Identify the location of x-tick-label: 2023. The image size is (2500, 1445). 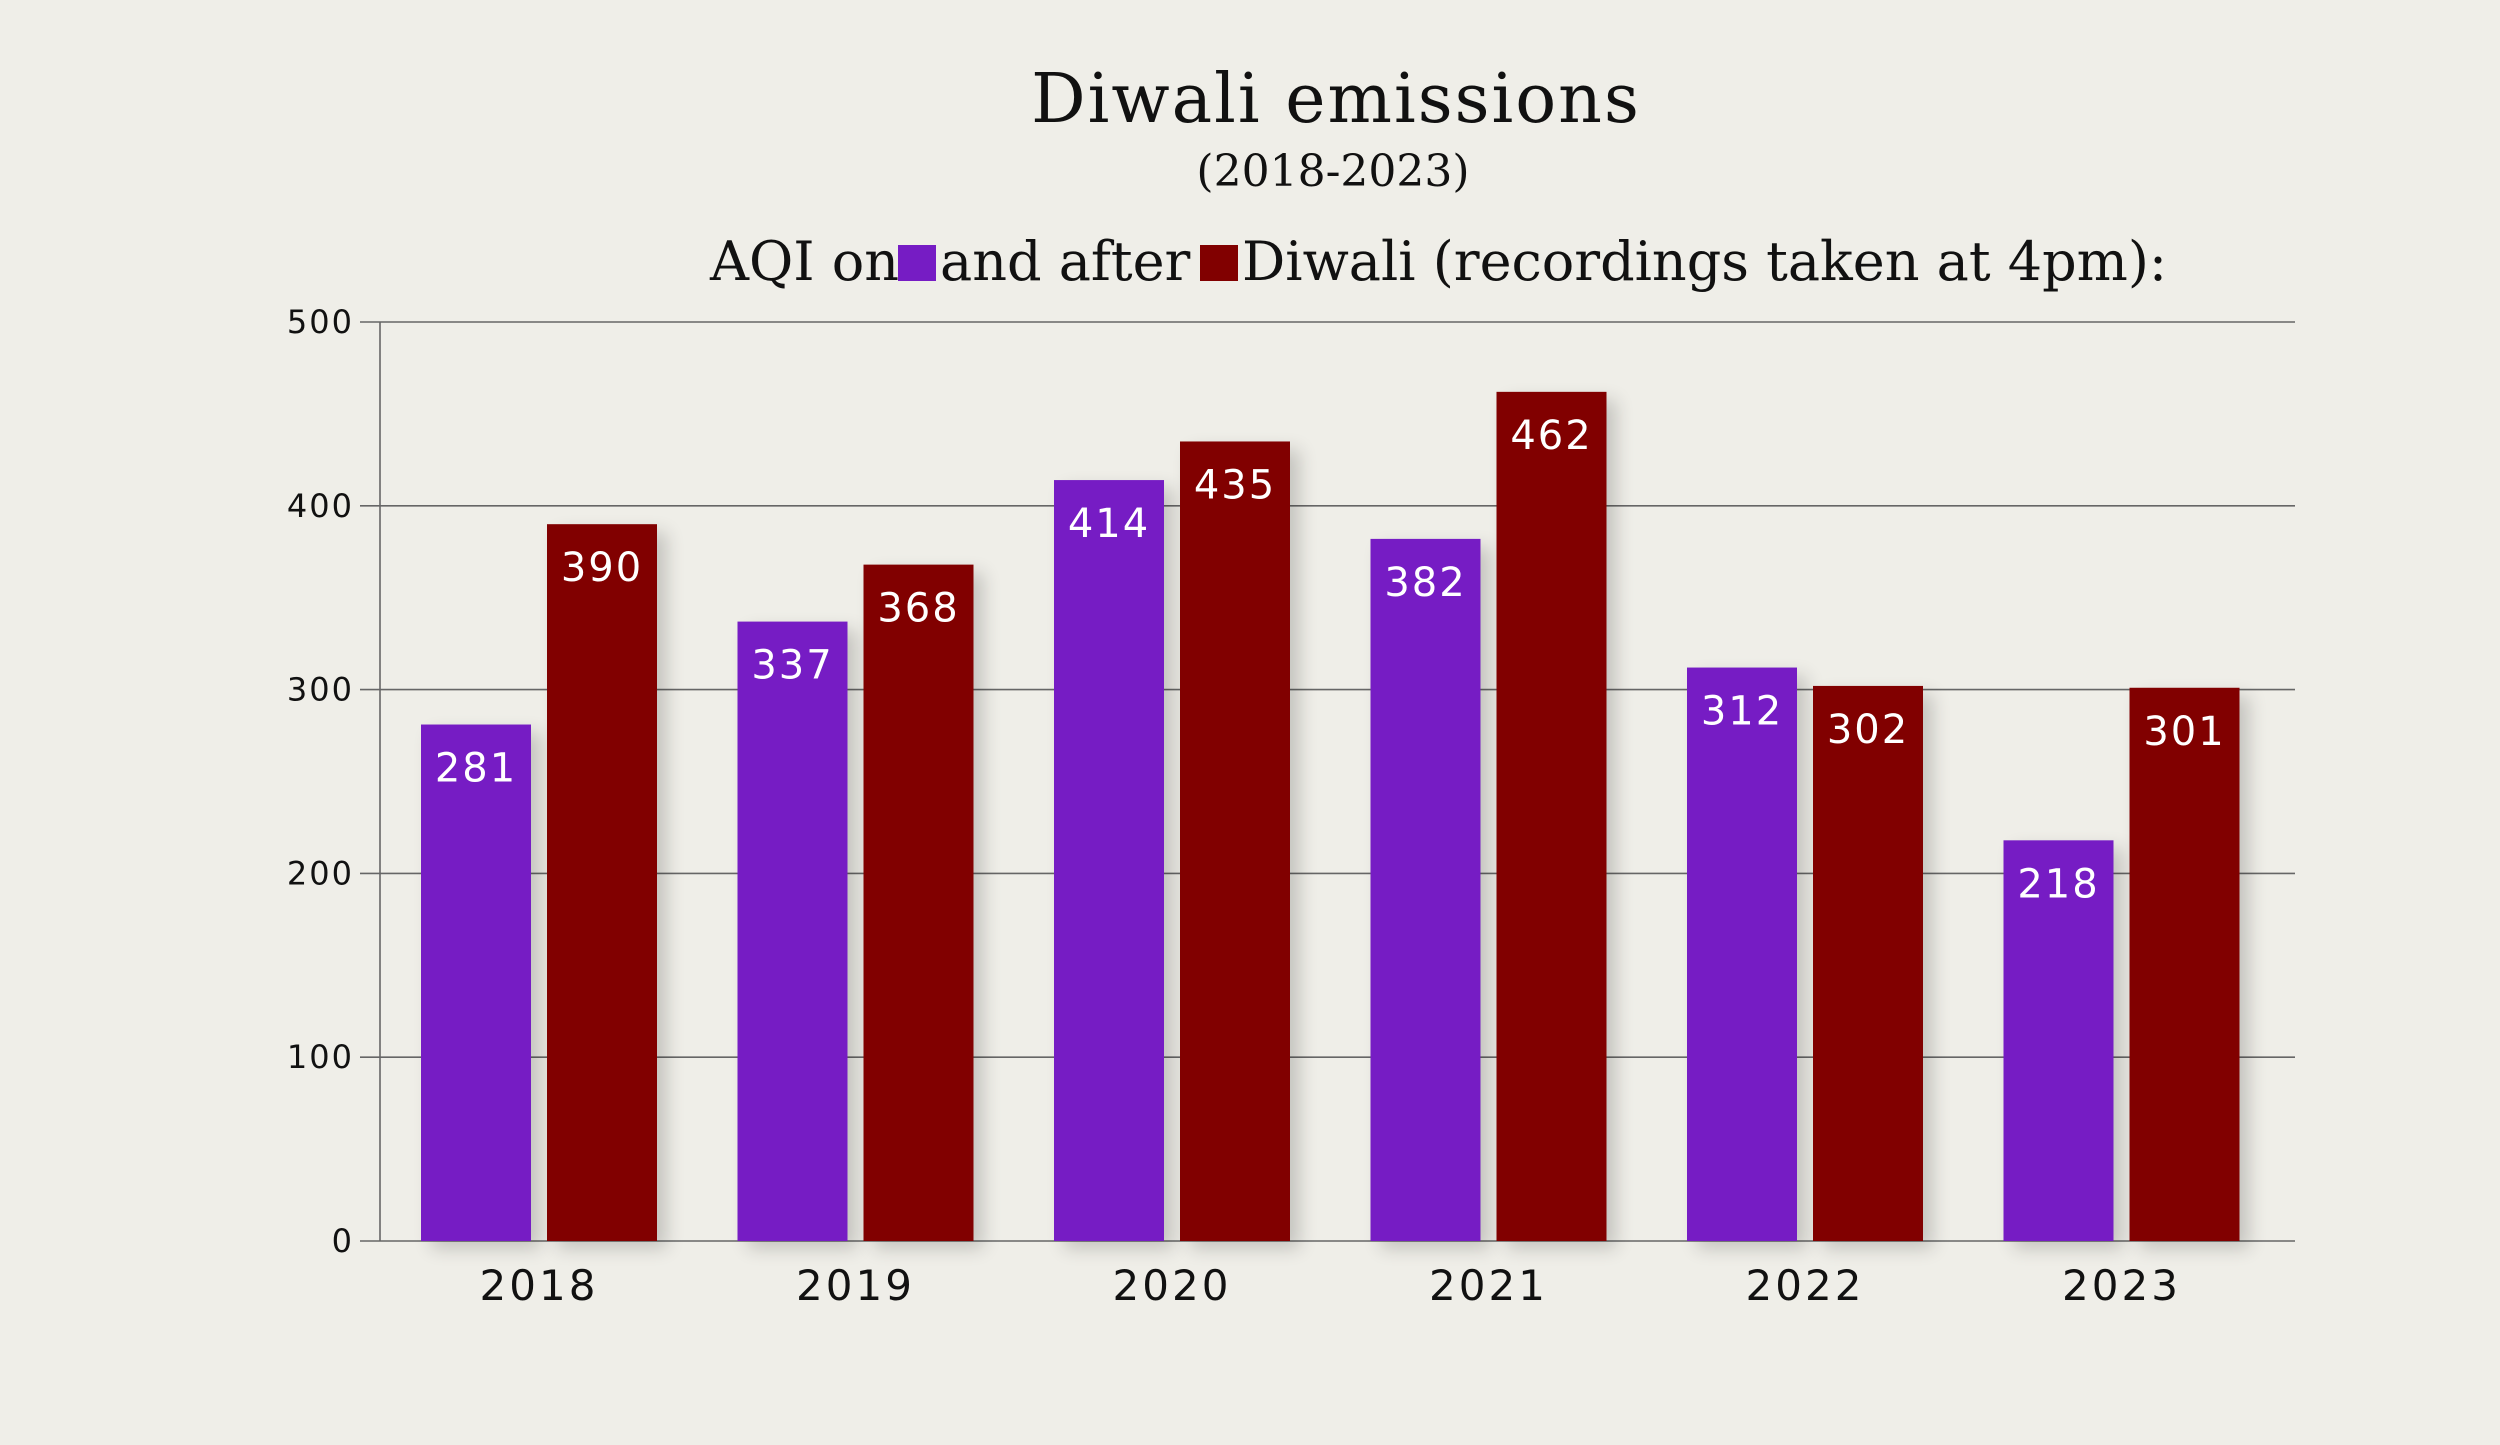
(2121, 1285).